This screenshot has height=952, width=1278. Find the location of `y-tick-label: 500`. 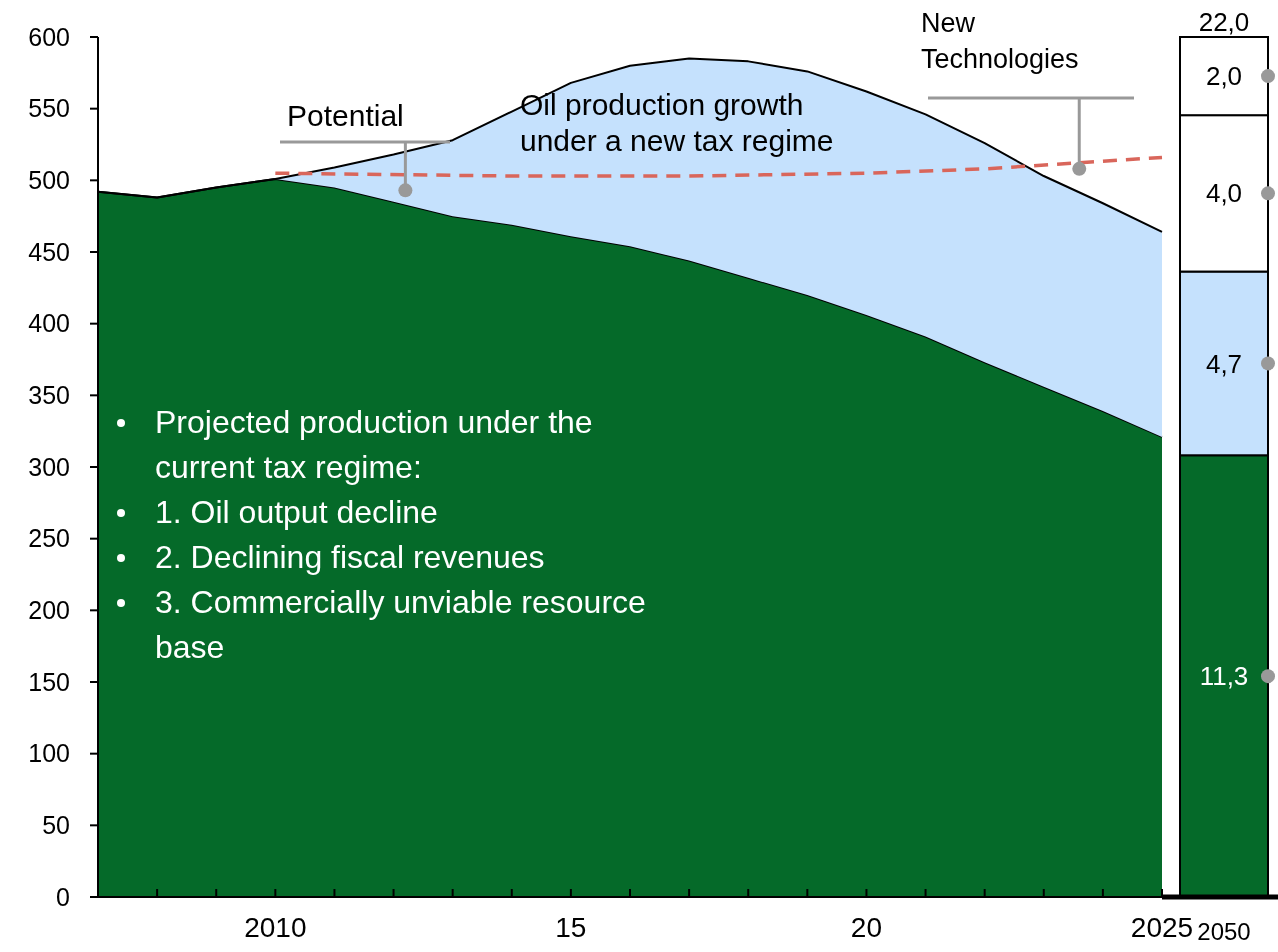

y-tick-label: 500 is located at coordinates (49, 180).